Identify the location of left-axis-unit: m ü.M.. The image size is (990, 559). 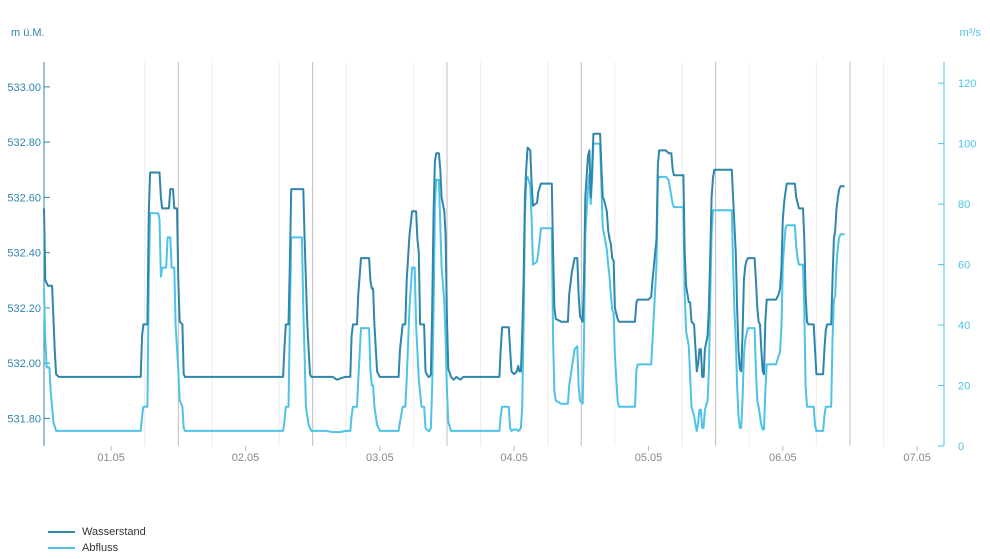
(28, 33).